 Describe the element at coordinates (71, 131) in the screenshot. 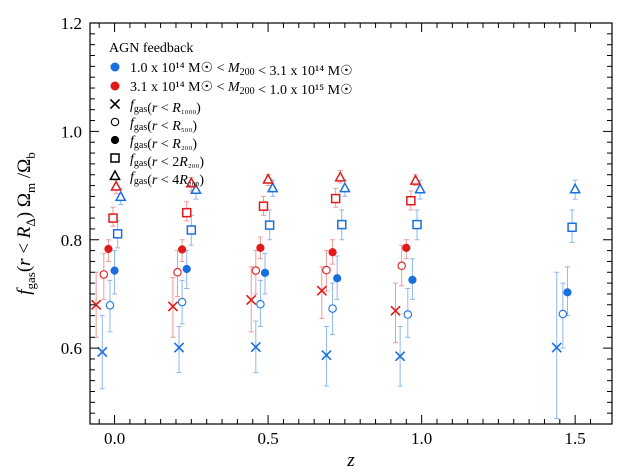

I see `y-tick-label: 1.0` at that location.